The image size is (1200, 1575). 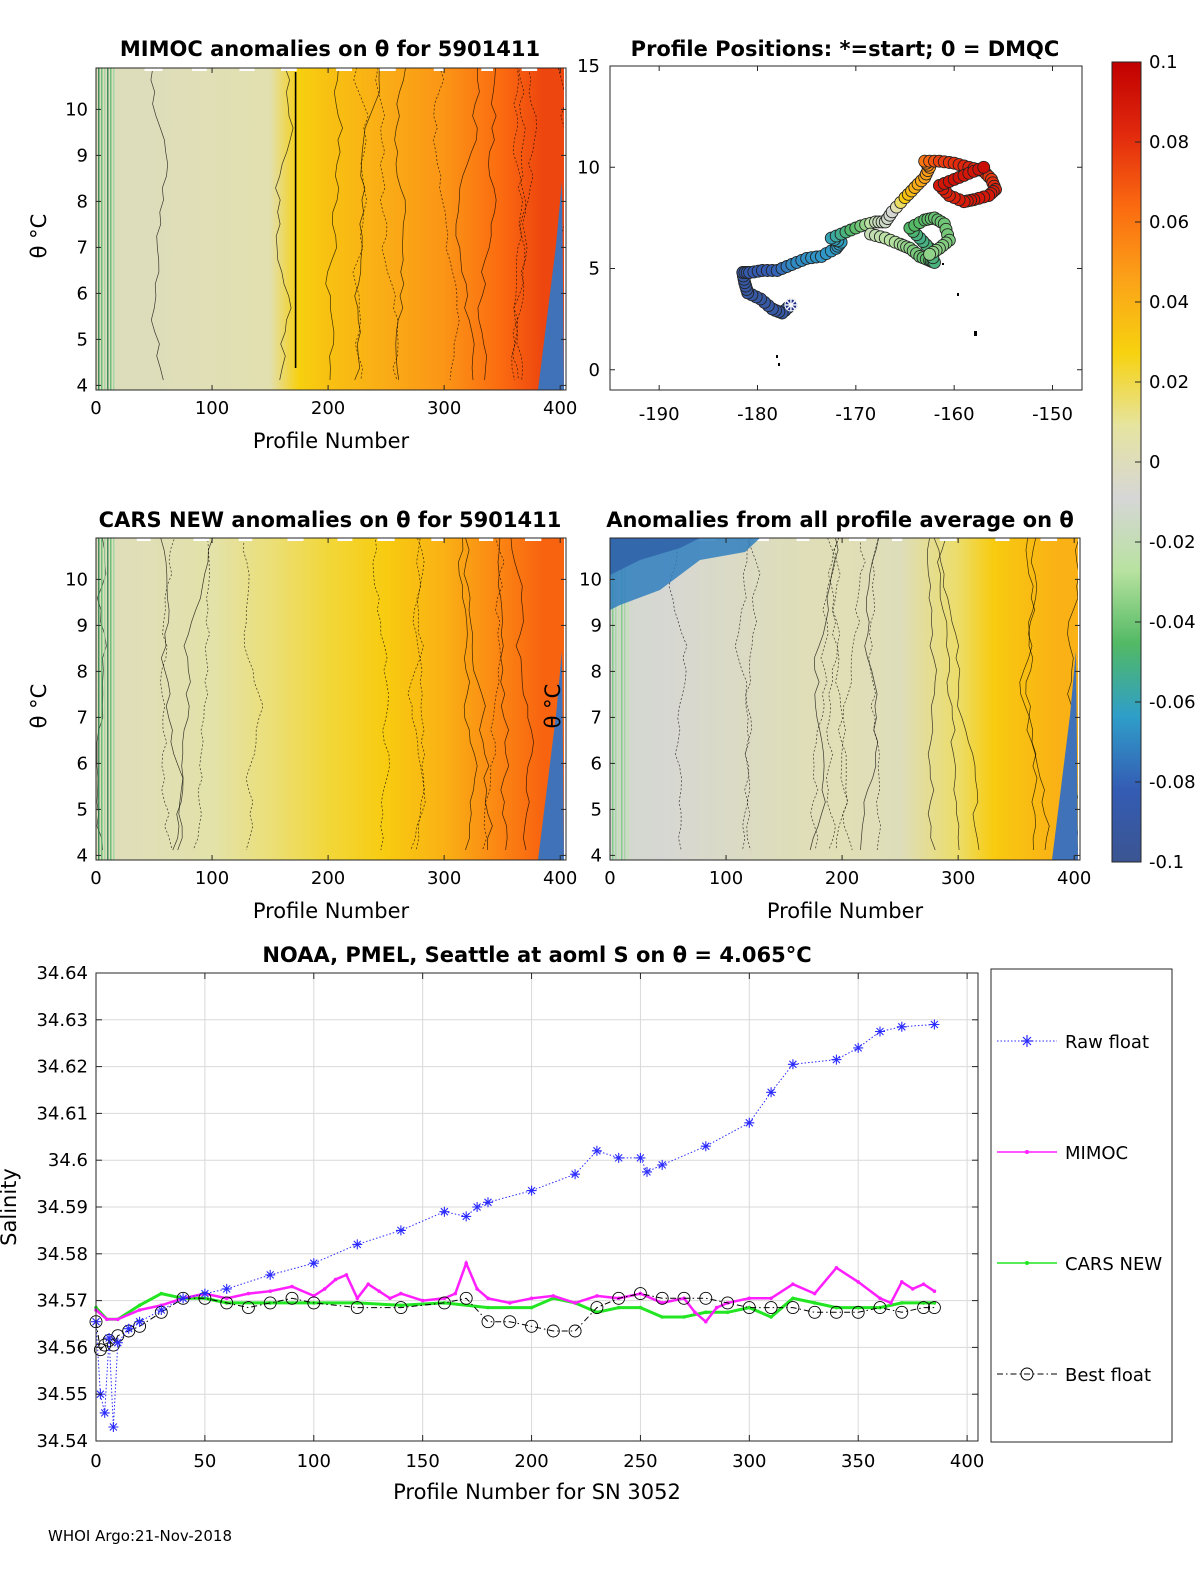 I want to click on heatmap-mimoc-contours, so click(x=332, y=228).